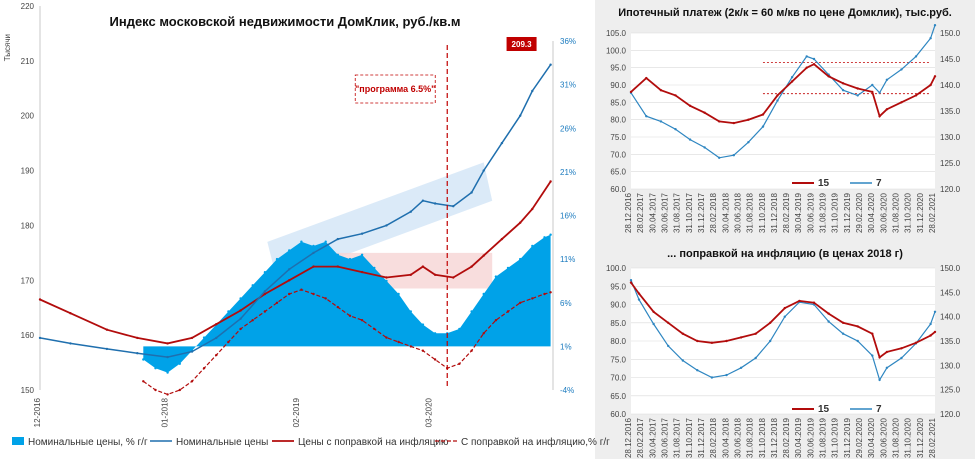 This screenshot has width=975, height=464. I want to click on x-tick-label: 12-2016, so click(37, 412).